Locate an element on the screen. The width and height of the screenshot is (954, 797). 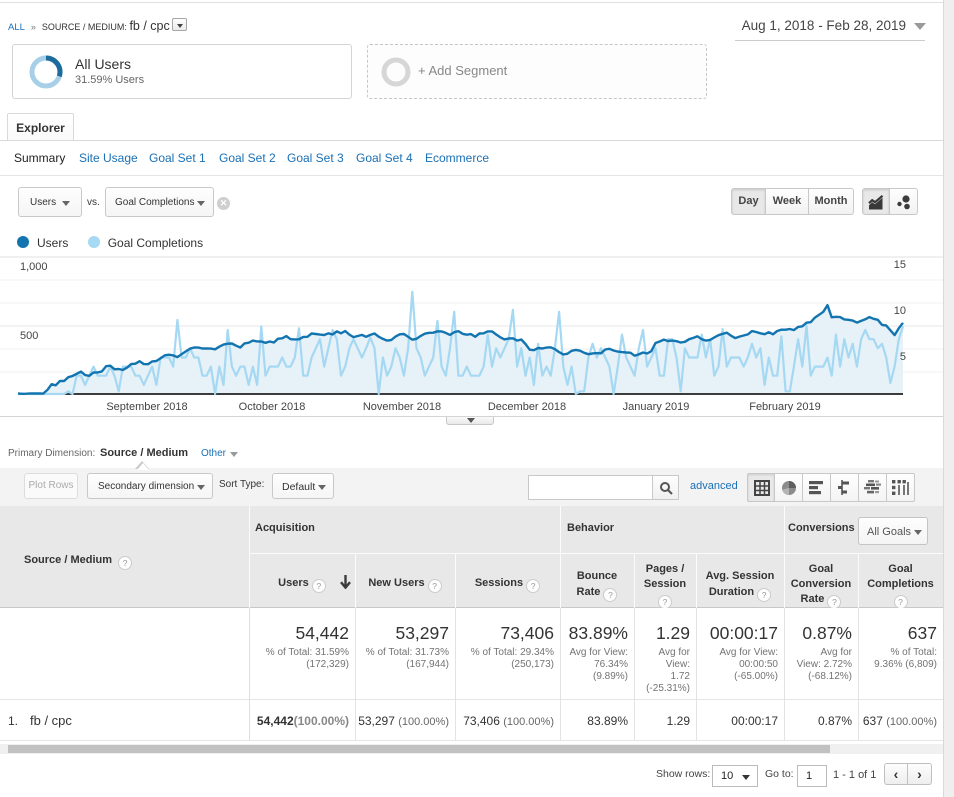
svg-text: December 2018 is located at coordinates (527, 407).